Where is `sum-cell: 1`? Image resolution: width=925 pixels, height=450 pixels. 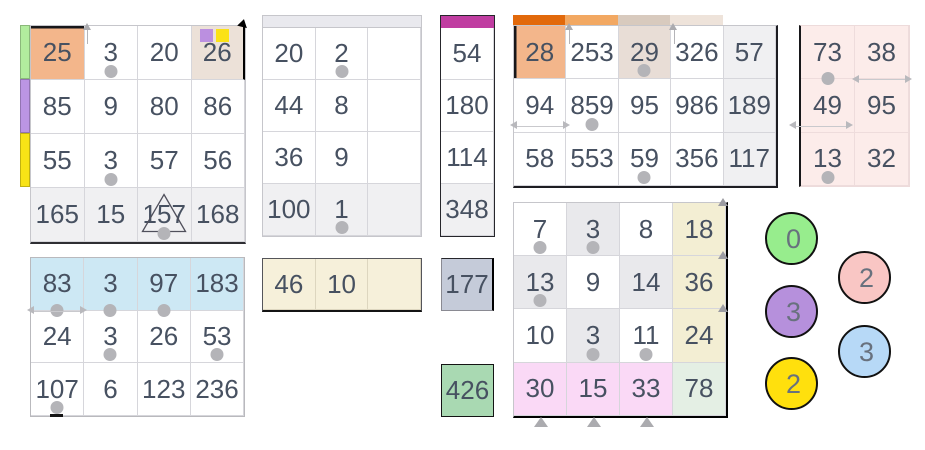
sum-cell: 1 is located at coordinates (342, 210).